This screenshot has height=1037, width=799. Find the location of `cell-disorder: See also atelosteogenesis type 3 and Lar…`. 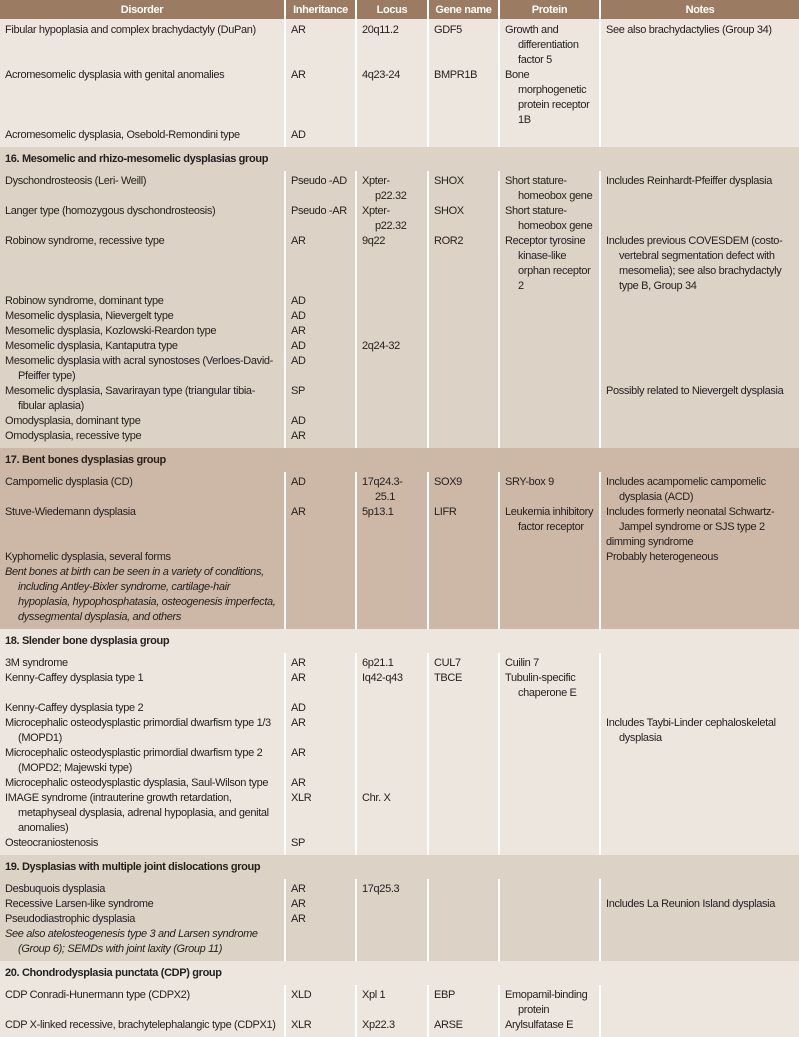

cell-disorder: See also atelosteogenesis type 3 and Lar… is located at coordinates (142, 944).